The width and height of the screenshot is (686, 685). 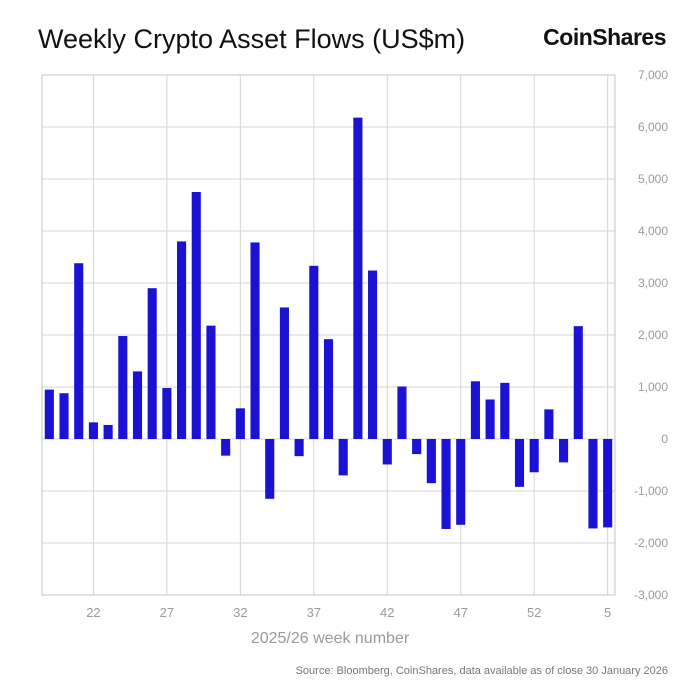 I want to click on y-tick-label: 0, so click(x=664, y=439).